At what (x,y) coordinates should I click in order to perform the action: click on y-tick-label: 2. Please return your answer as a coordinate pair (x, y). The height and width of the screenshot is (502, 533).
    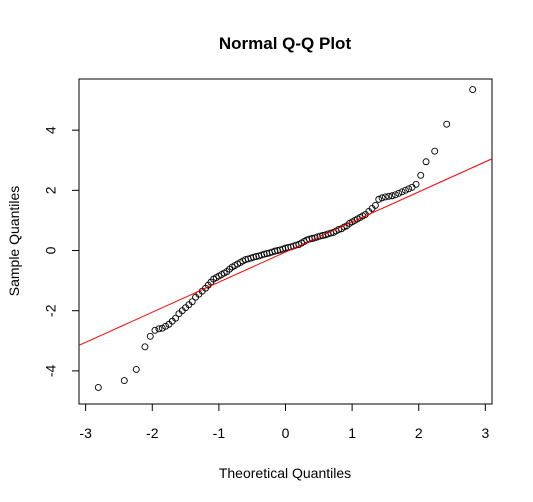
    Looking at the image, I should click on (51, 190).